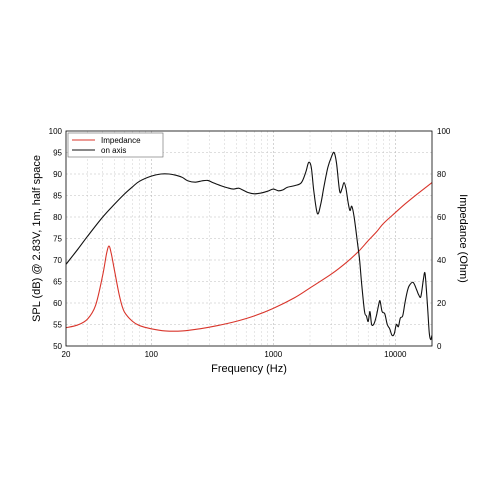 Image resolution: width=500 pixels, height=500 pixels. What do you see at coordinates (273, 354) in the screenshot?
I see `x-tick-label: 1000` at bounding box center [273, 354].